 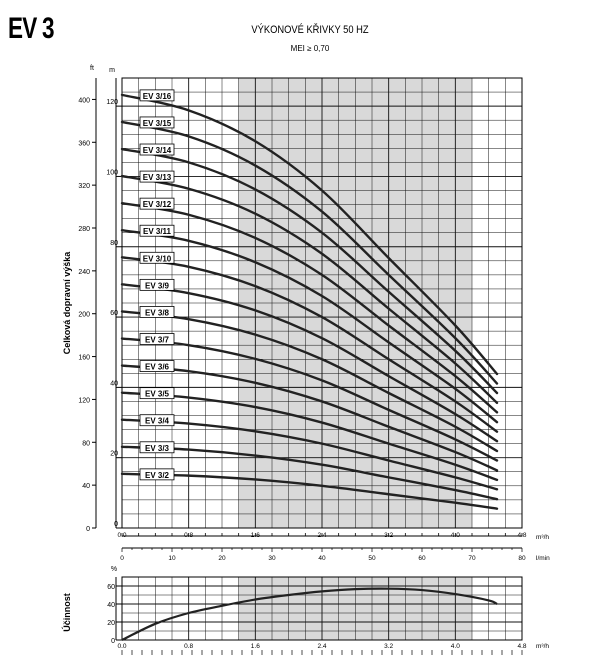 I want to click on x2-tick-label: 30, so click(x=272, y=558).